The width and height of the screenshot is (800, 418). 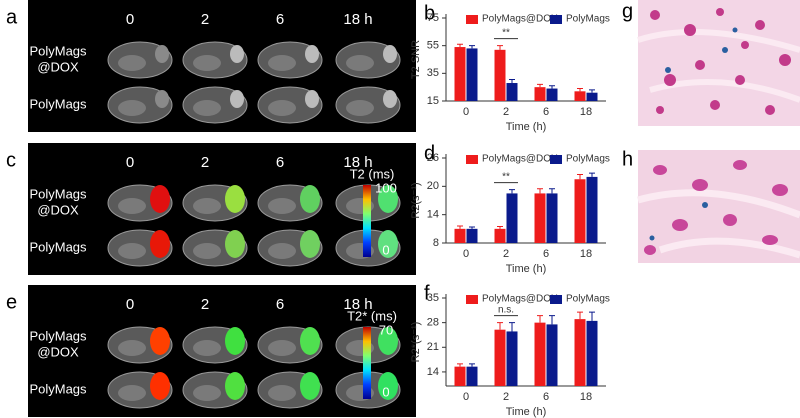 I want to click on y-tick-label: 55, so click(x=433, y=46).